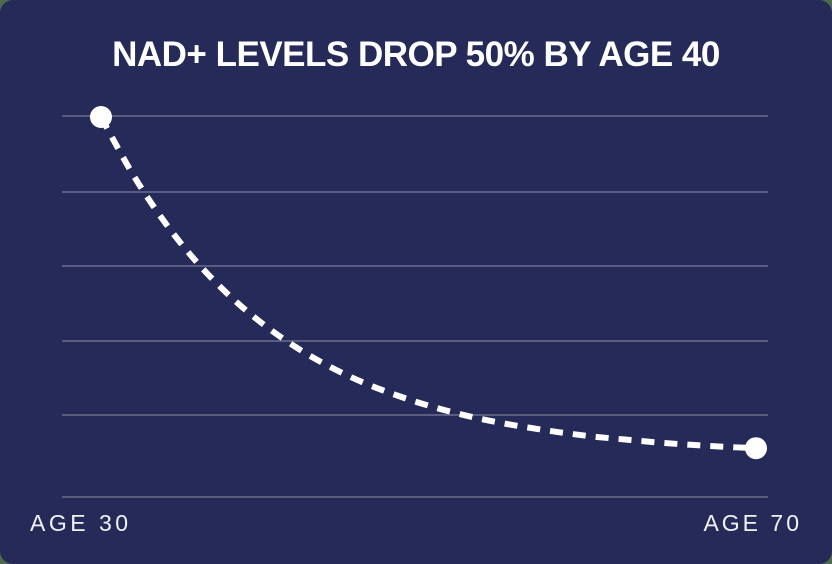 This screenshot has height=564, width=832. What do you see at coordinates (416, 54) in the screenshot?
I see `chart-title: NAD+ LEVELS DROP 50% BY AGE 40` at bounding box center [416, 54].